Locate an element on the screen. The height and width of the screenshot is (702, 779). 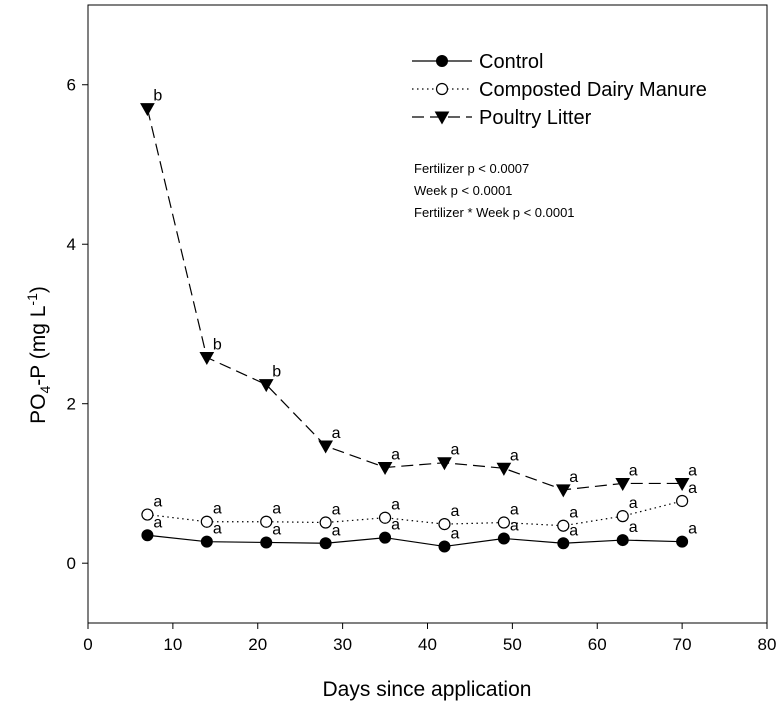
stats-line-interaction: Fertilizer * Week p < 0.0001 is located at coordinates (494, 212).